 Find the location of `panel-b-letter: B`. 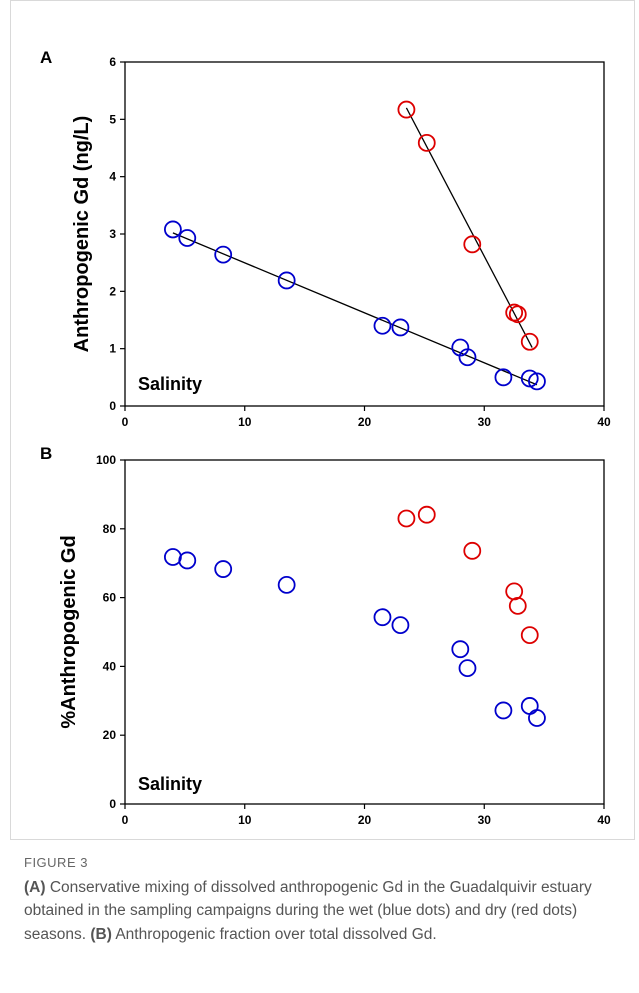

panel-b-letter: B is located at coordinates (46, 453).